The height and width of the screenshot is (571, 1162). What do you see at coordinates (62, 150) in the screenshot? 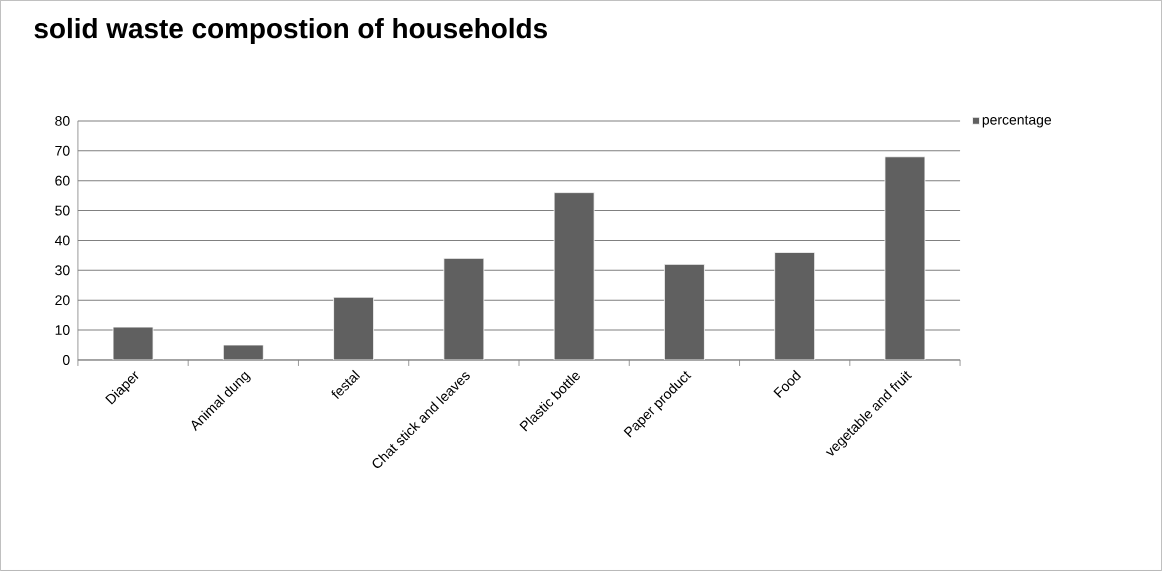
I see `y-tick-label: 70` at bounding box center [62, 150].